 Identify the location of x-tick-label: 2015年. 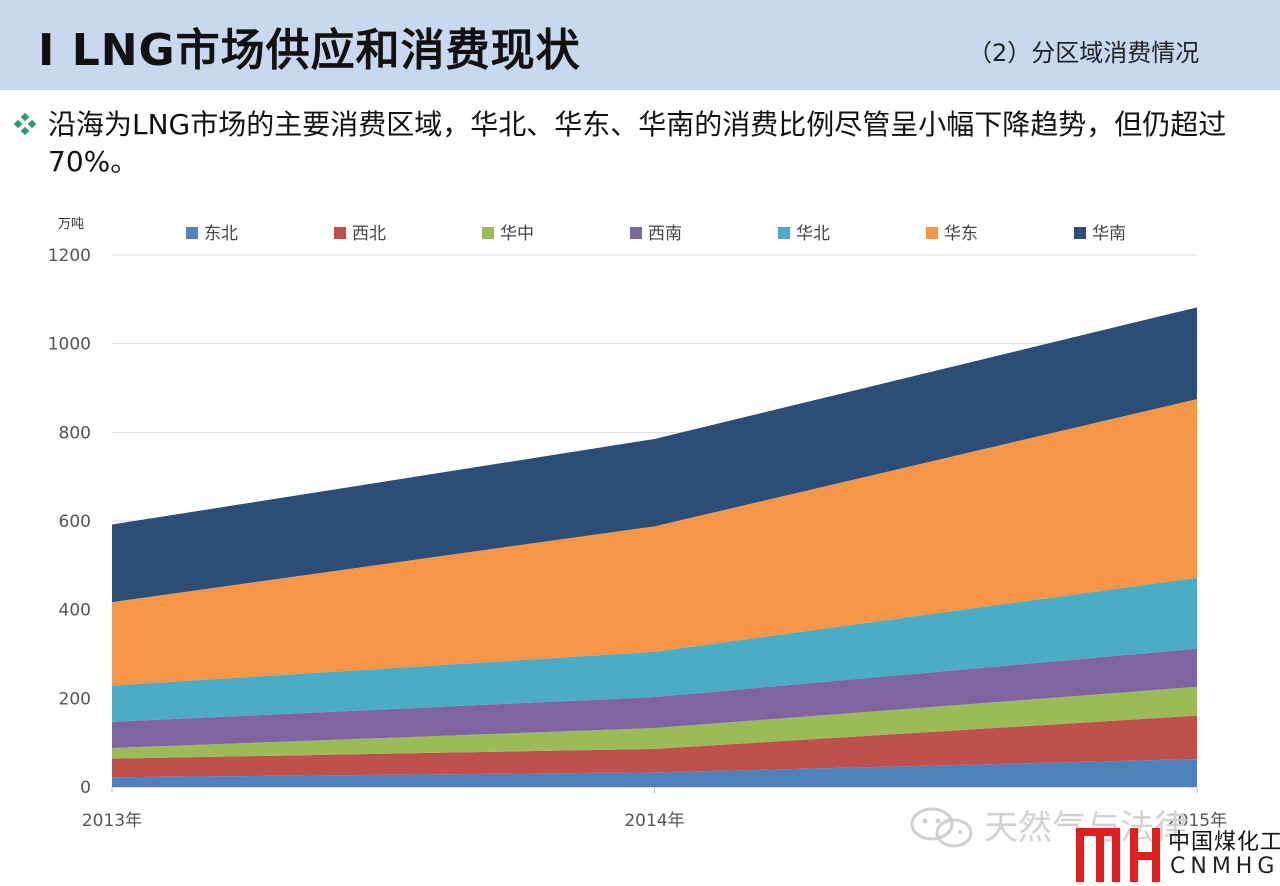
(1197, 821).